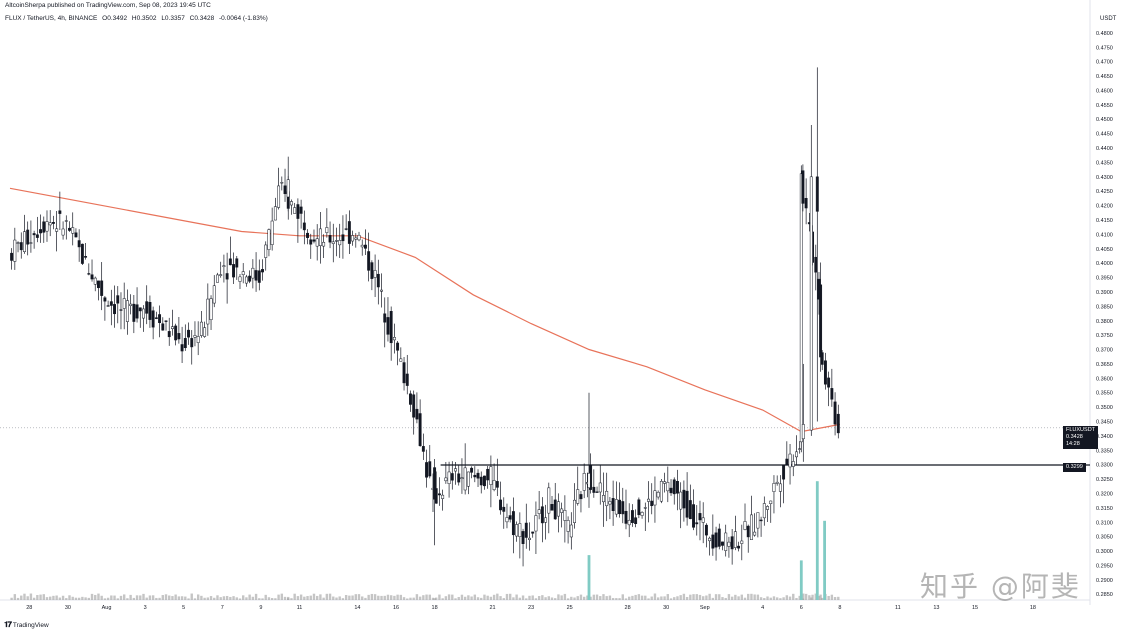  Describe the element at coordinates (1104, 480) in the screenshot. I see `price-tick-label: 0.3250` at that location.